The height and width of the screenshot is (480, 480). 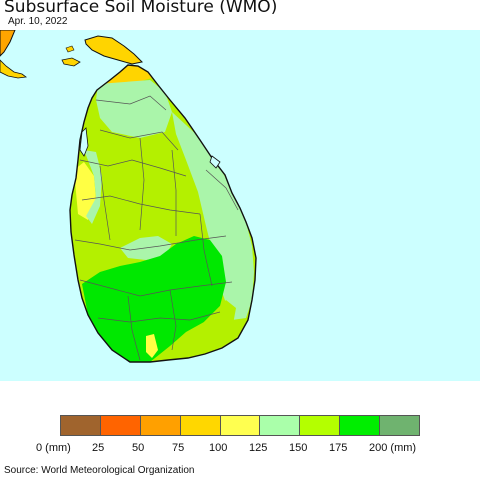 What do you see at coordinates (240, 449) in the screenshot?
I see `legend-labels: 0 (mm) 25 50 75 100 125 150 175 200 (mm)` at bounding box center [240, 449].